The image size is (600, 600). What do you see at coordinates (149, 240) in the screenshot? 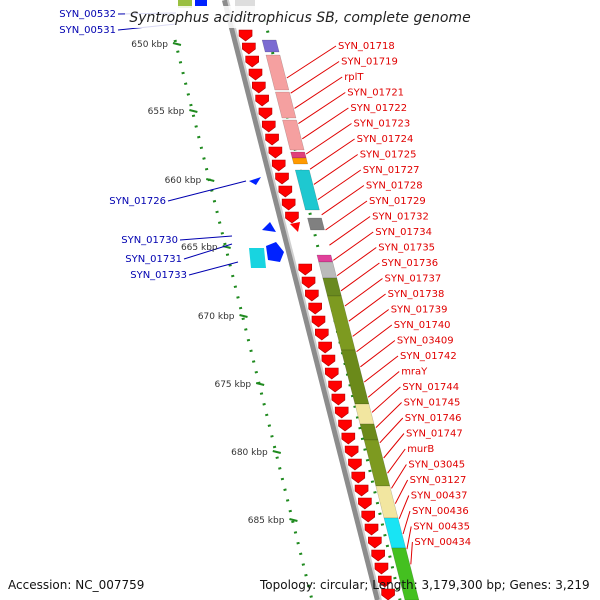
I see `gene-label: SYN_01730` at bounding box center [149, 240].